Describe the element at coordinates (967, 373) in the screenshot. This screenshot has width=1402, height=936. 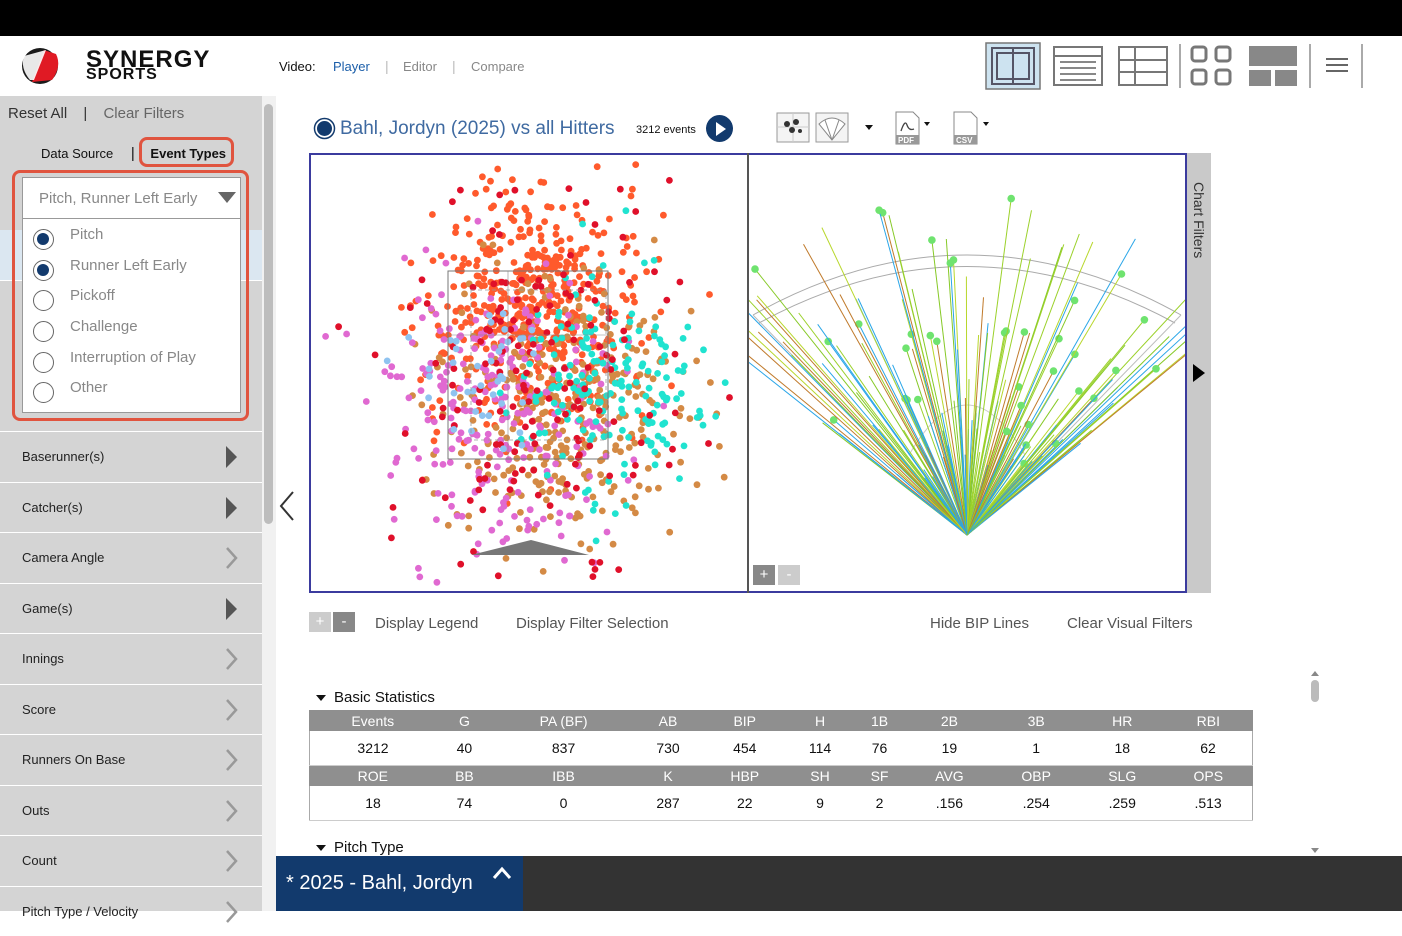
I see `spray-chart` at that location.